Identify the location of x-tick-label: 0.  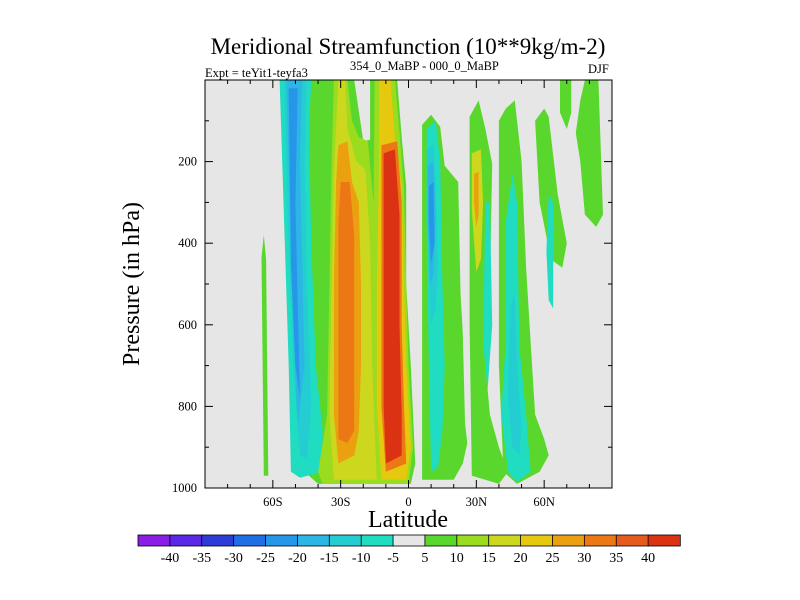
(408, 502).